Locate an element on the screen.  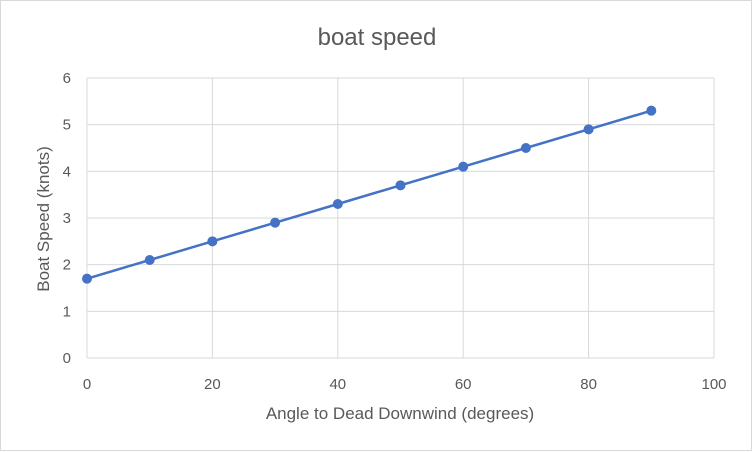
y-axis-ticks: 0 1 2 3 4 5 6 is located at coordinates (67, 218).